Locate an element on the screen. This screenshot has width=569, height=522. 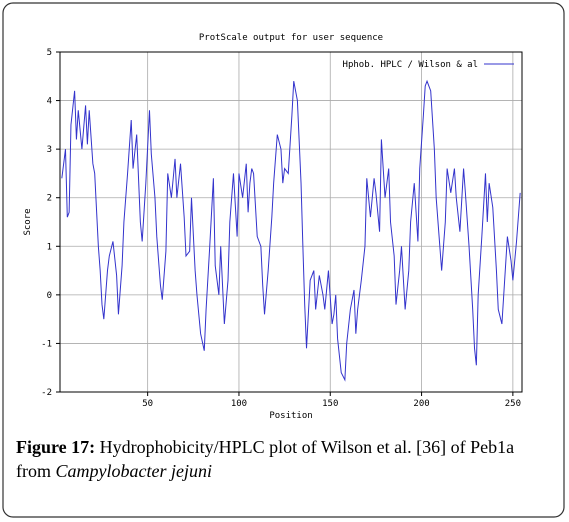
x-tick-label: 100 is located at coordinates (239, 404).